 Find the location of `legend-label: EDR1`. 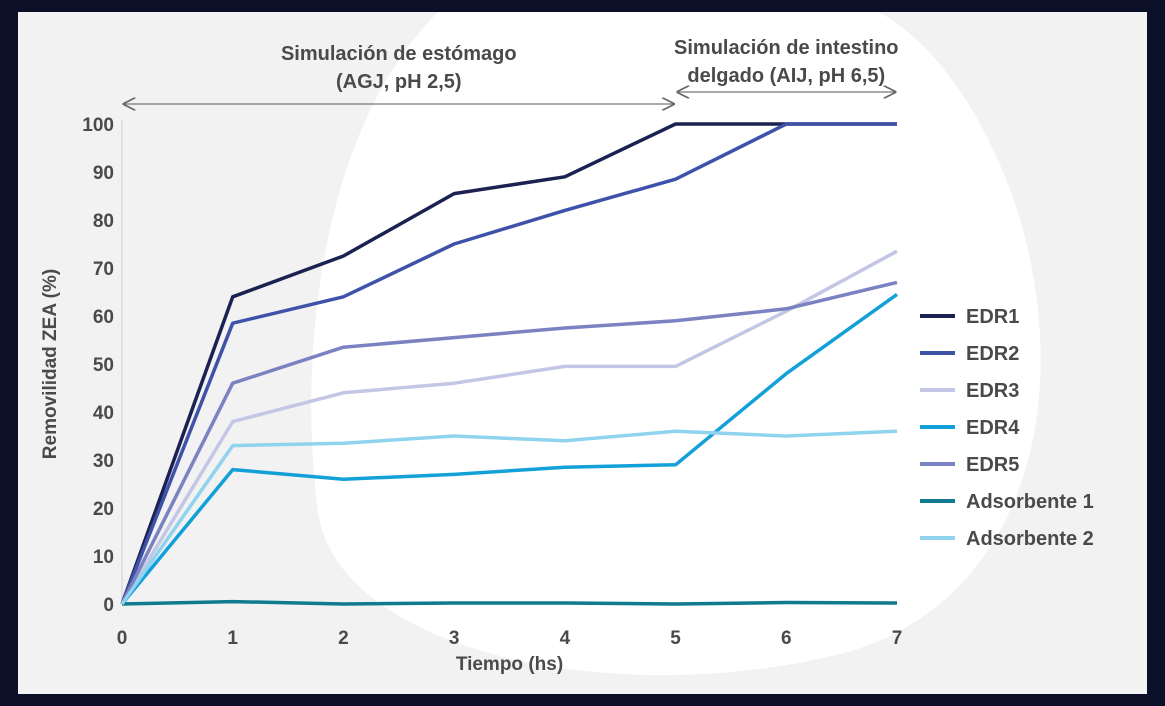

legend-label: EDR1 is located at coordinates (992, 317).